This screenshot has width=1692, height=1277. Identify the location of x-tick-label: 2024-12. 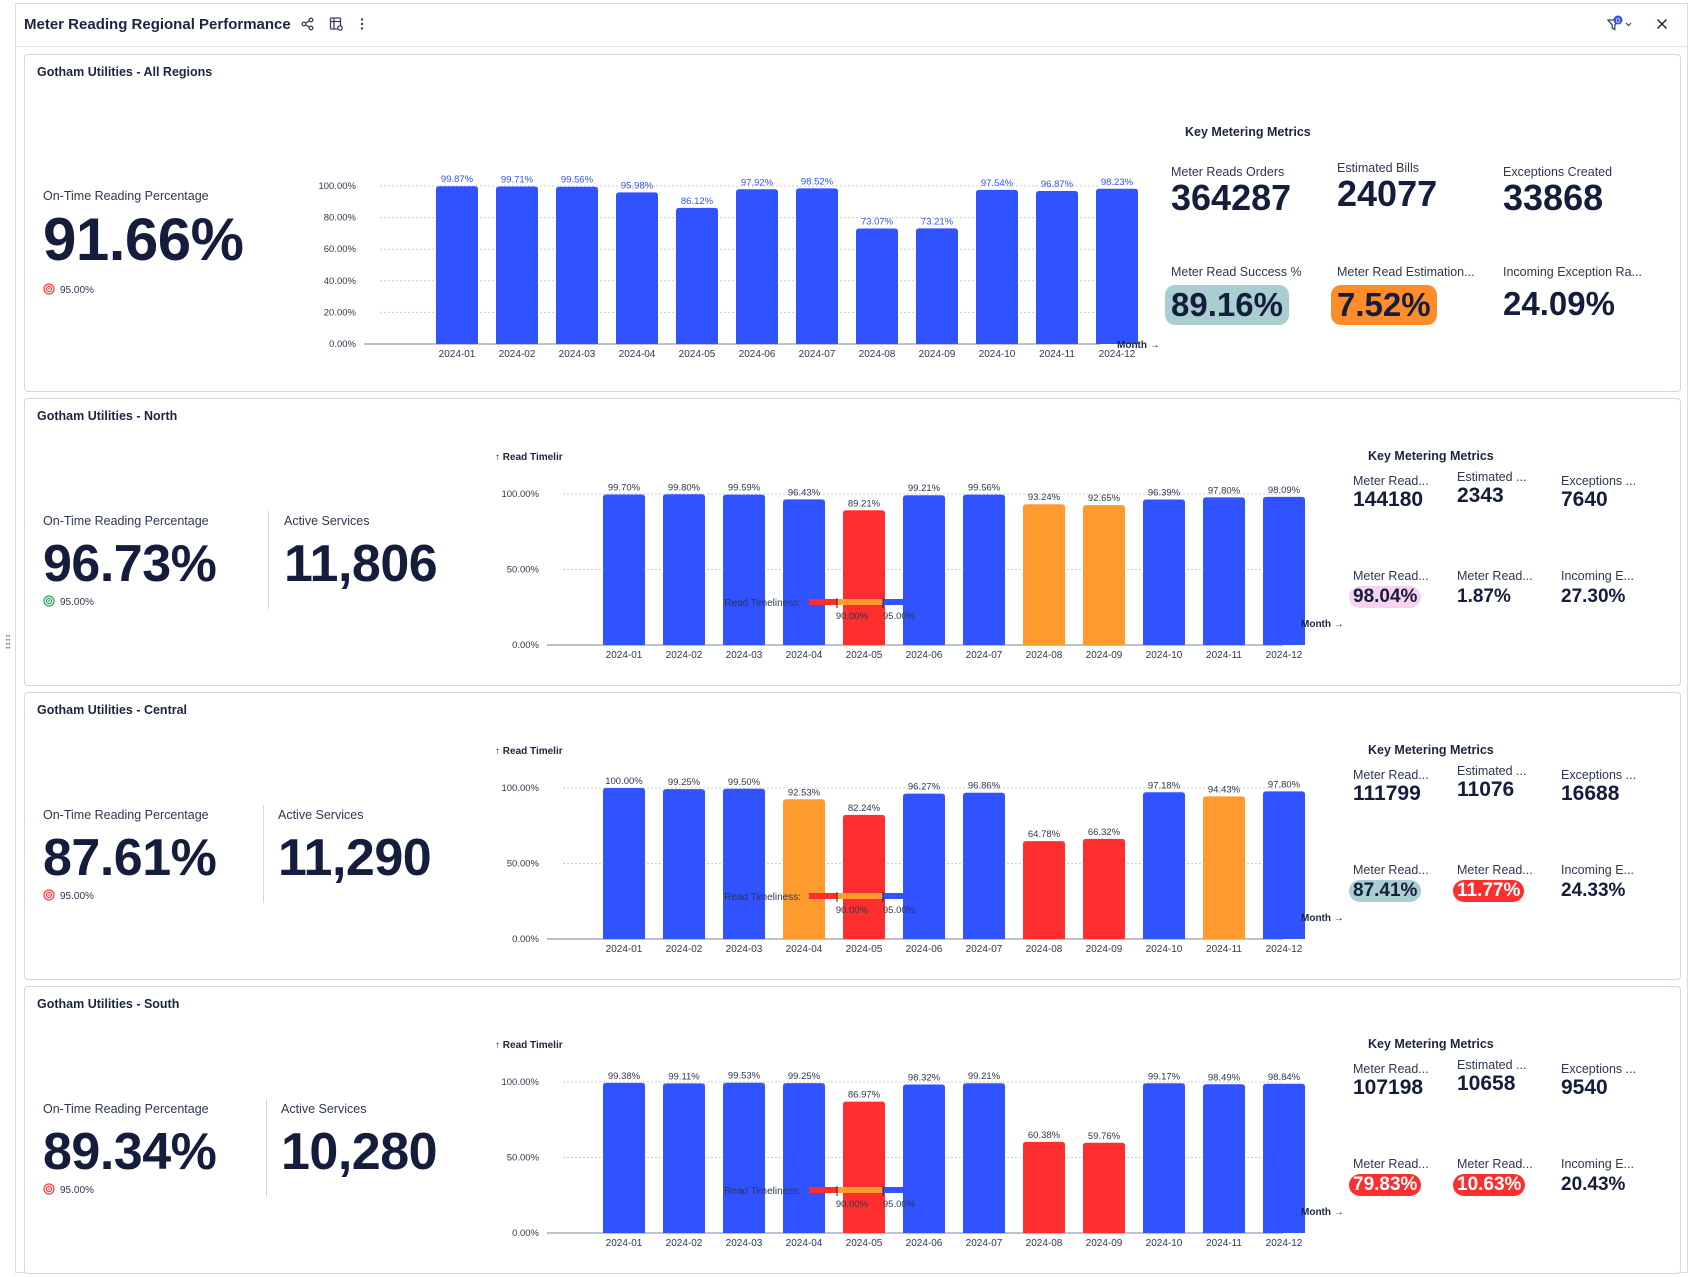
(1117, 354).